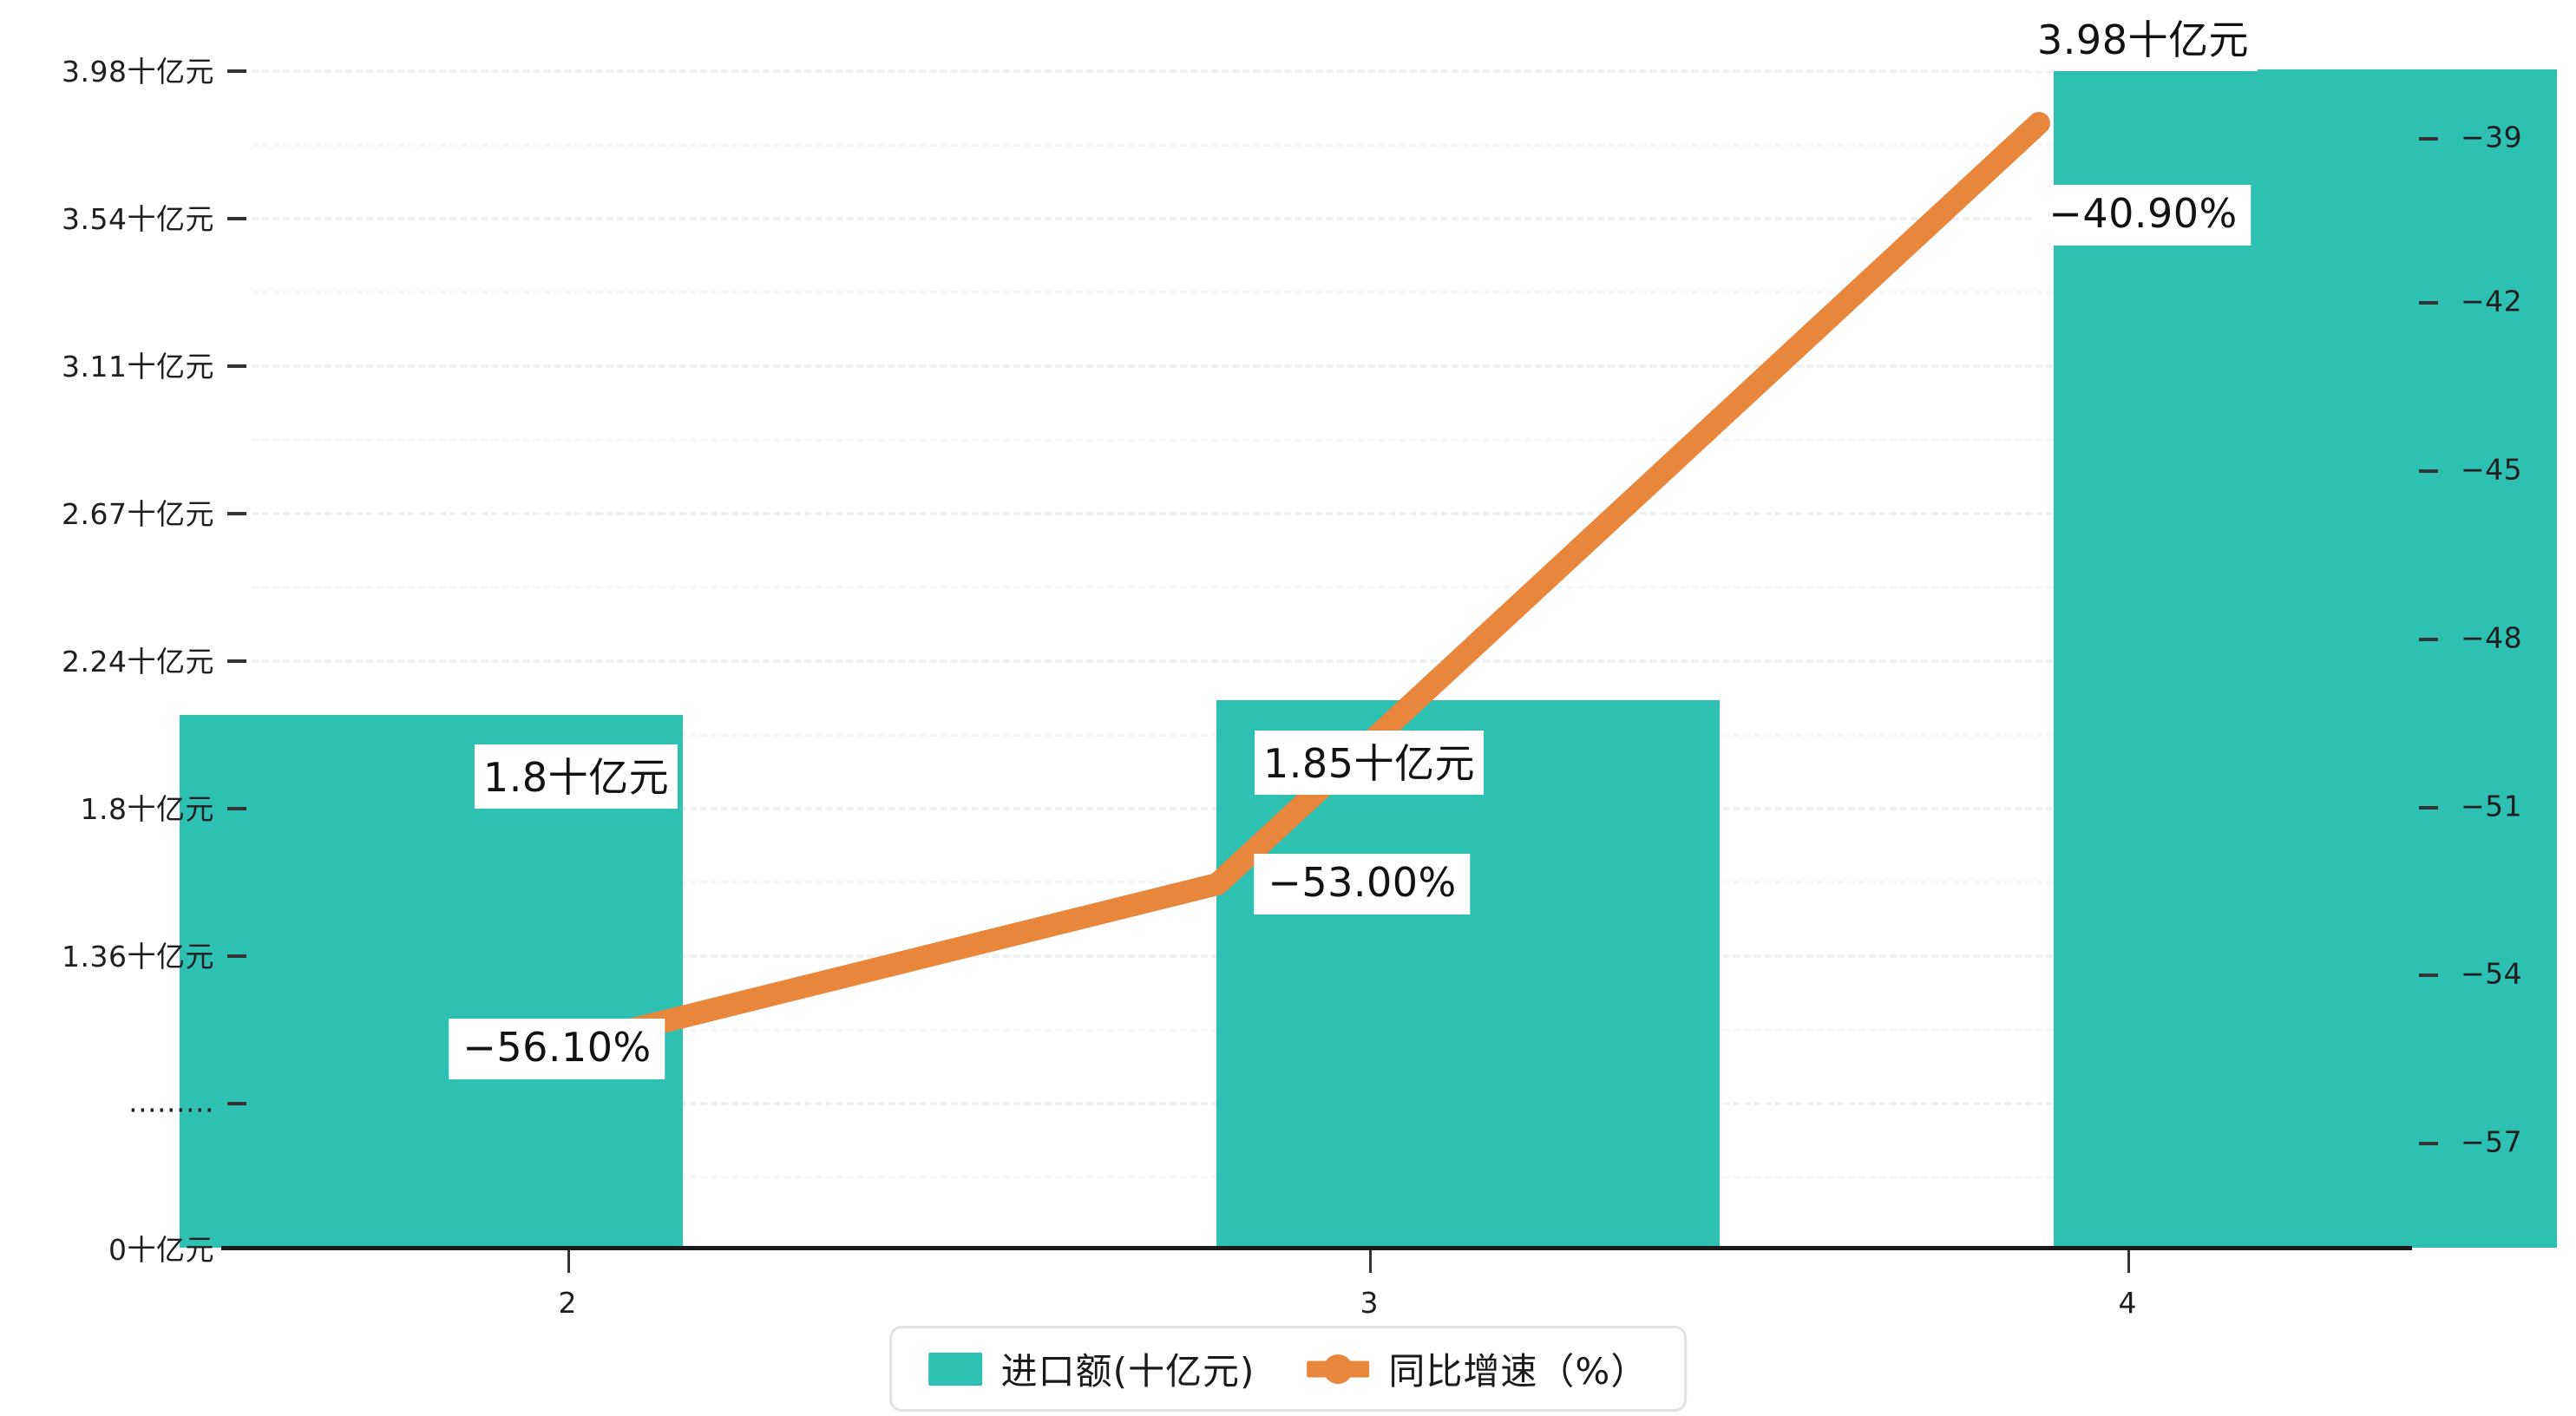 Image resolution: width=2576 pixels, height=1416 pixels. Describe the element at coordinates (2143, 215) in the screenshot. I see `line-value-label: −40.90%` at that location.